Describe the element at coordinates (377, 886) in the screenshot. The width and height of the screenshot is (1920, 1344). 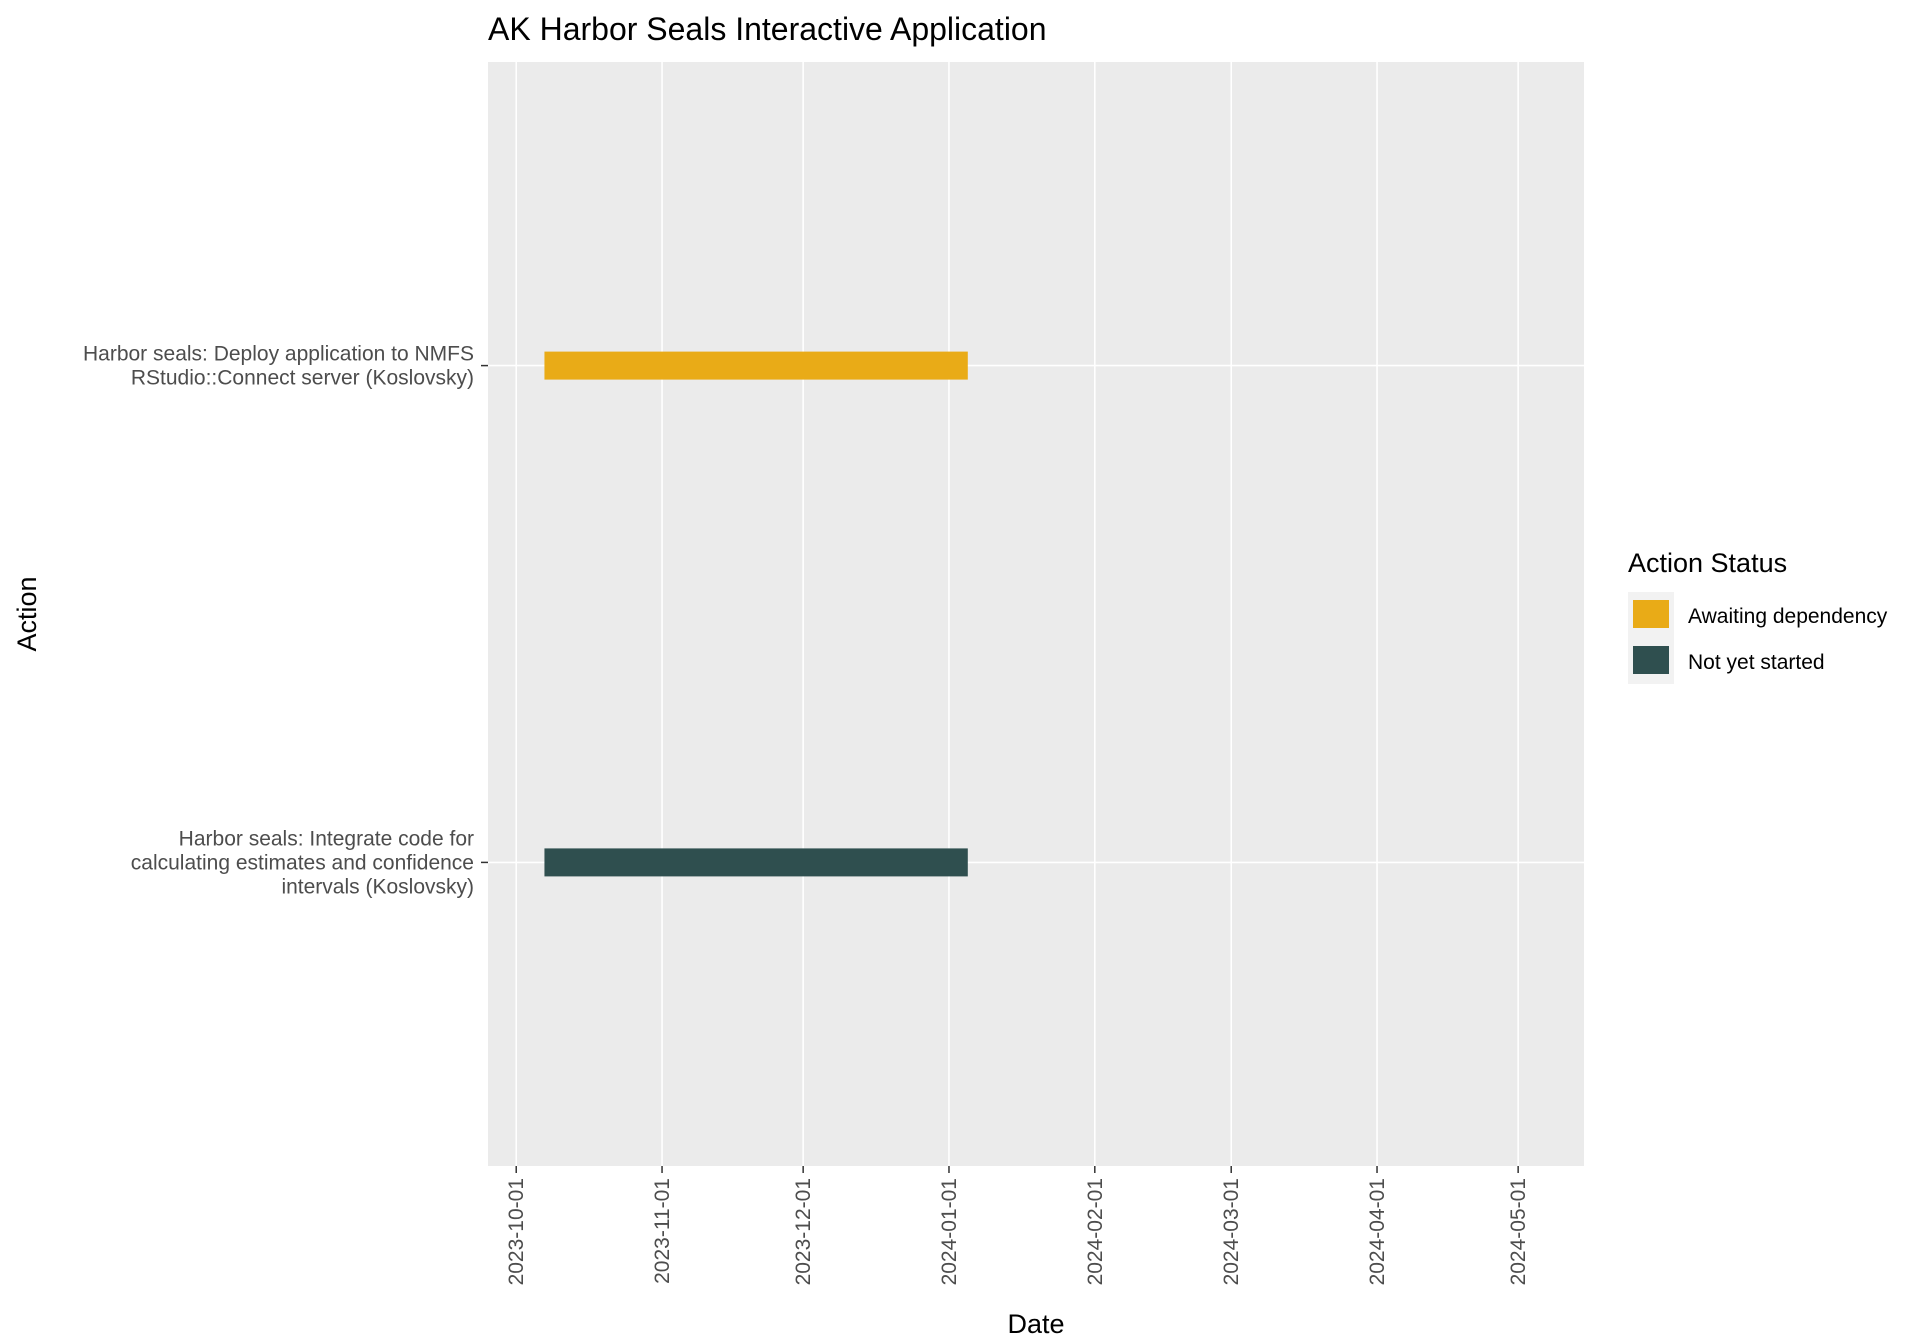
I see `y-tick-label: intervals (Koslovsky)` at that location.